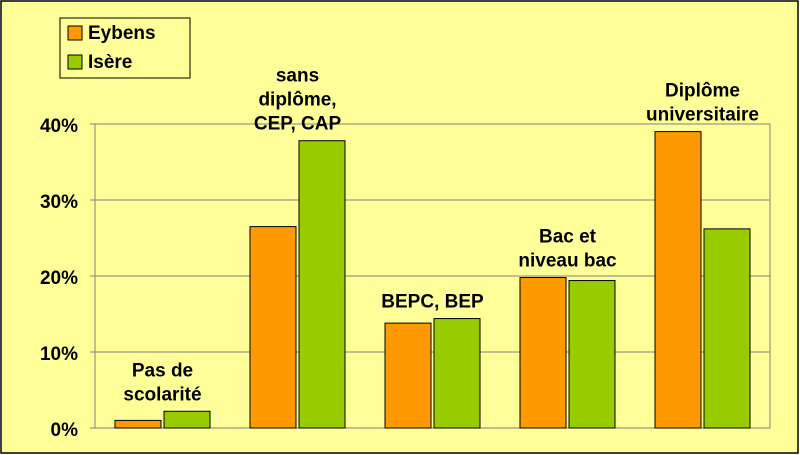 The image size is (800, 455). Describe the element at coordinates (59, 354) in the screenshot. I see `y-tick-label: 10%` at that location.